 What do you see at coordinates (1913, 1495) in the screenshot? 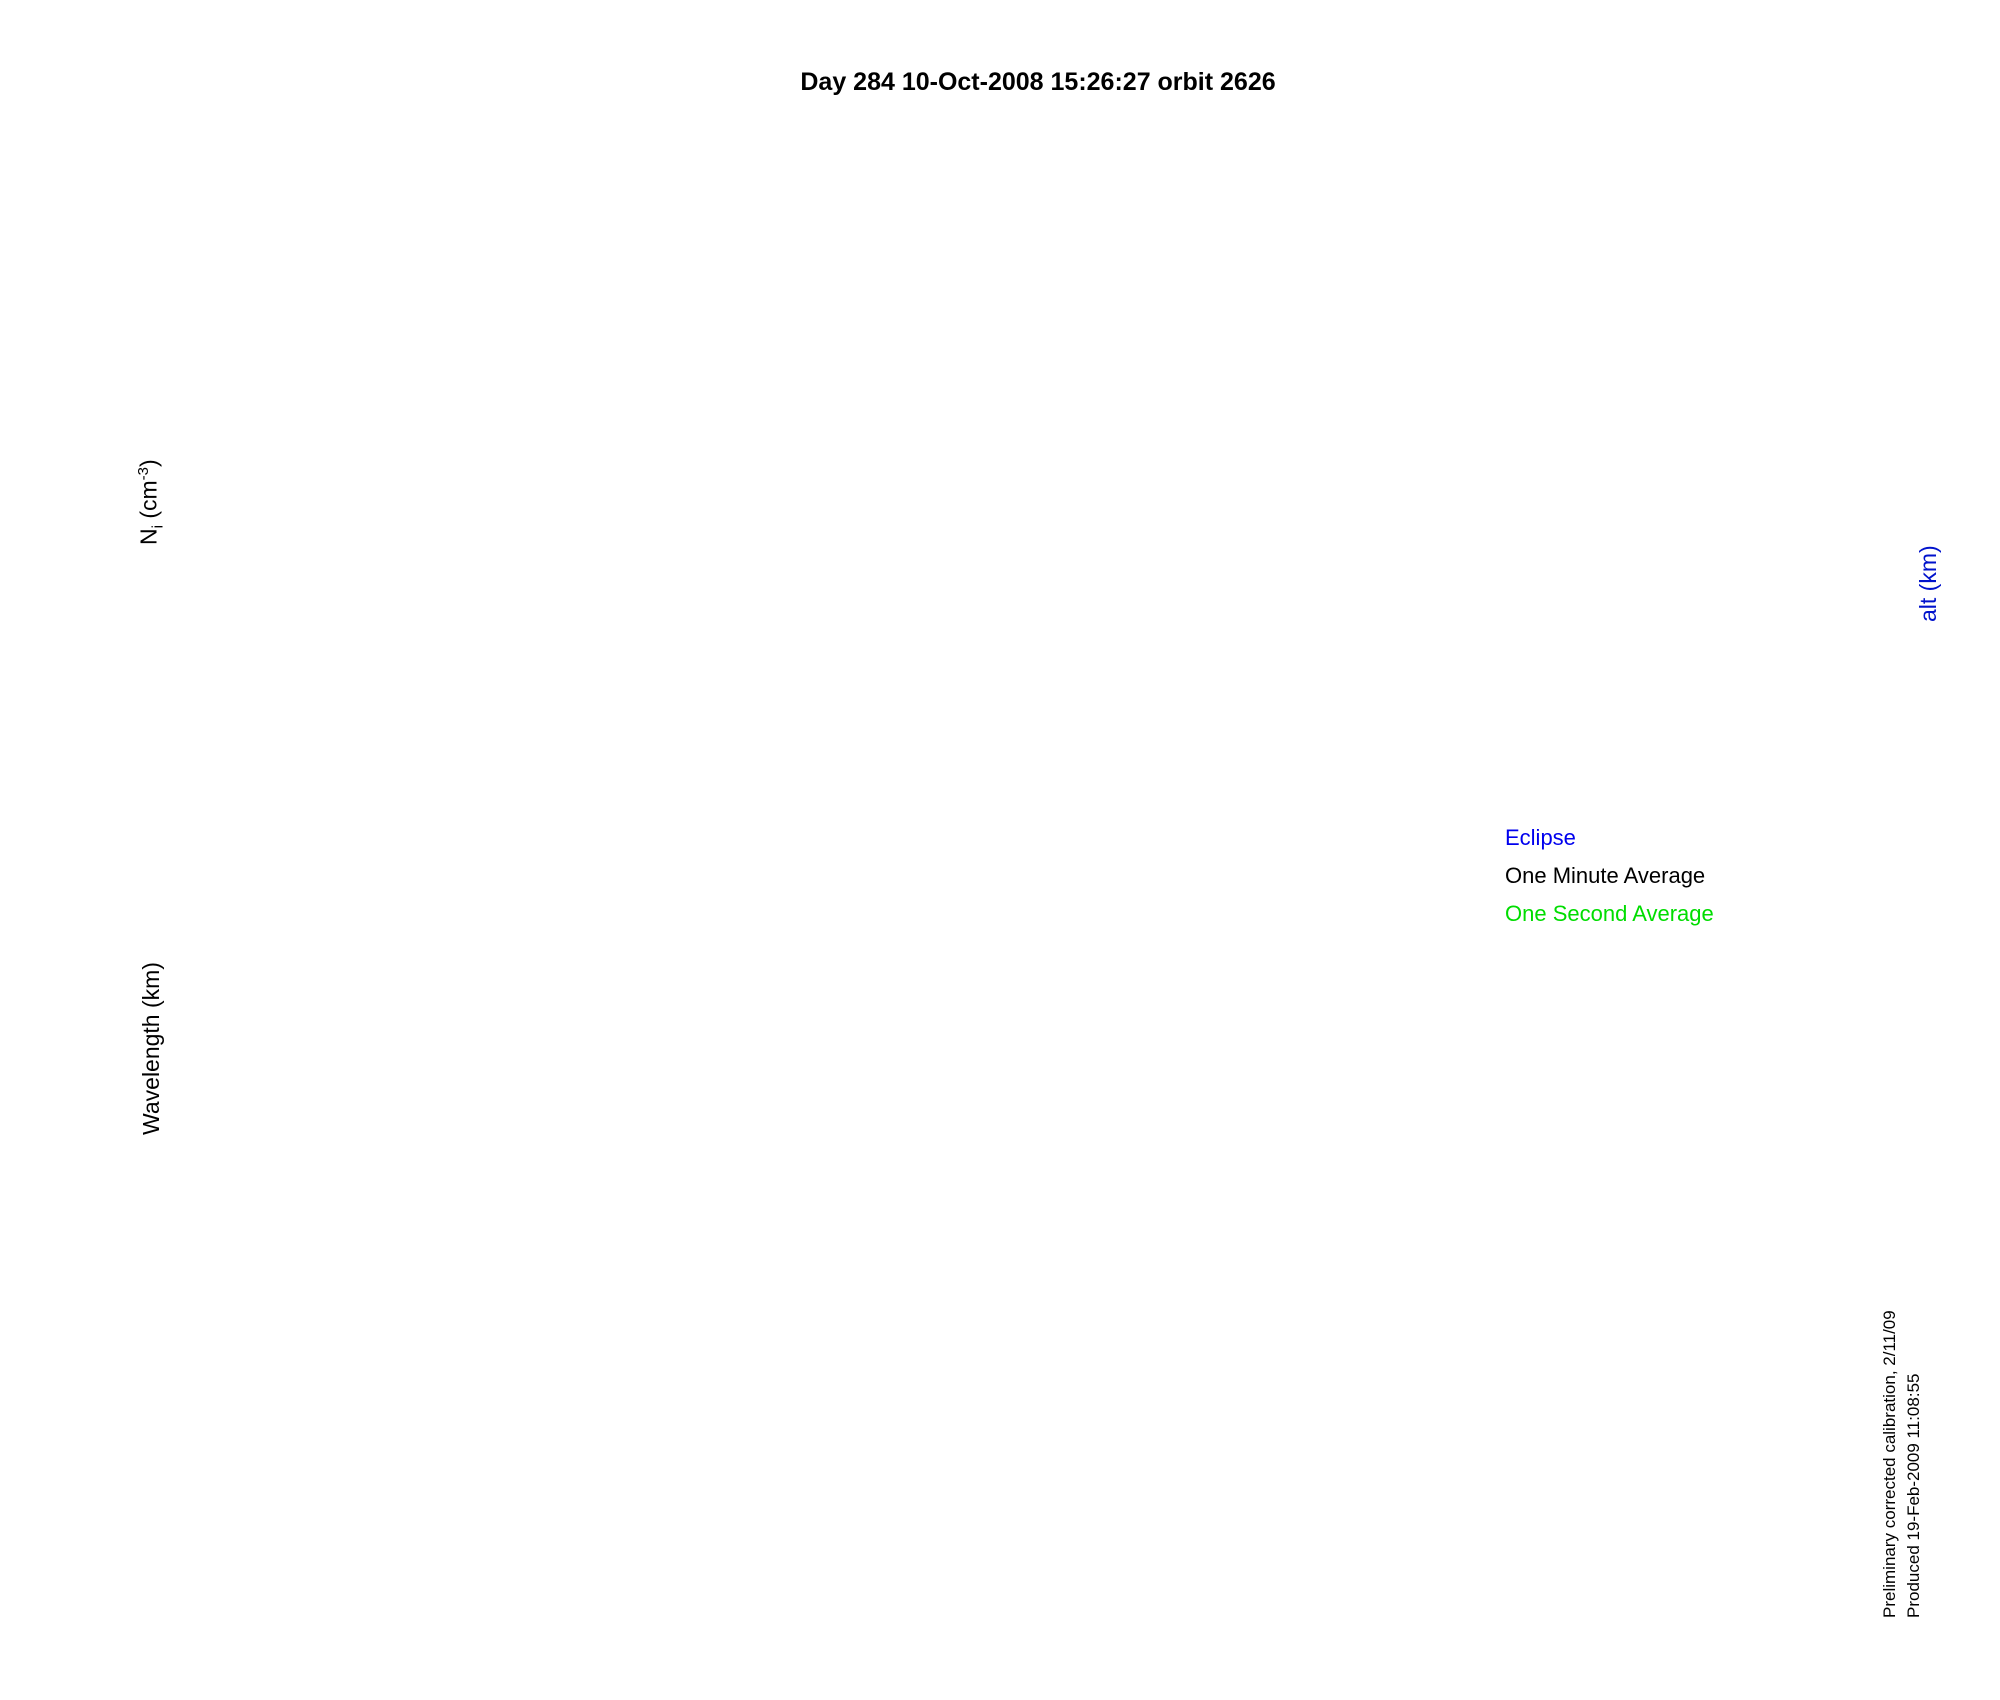
I see `note-line-2: Produced 19-Feb-2009 11:08:55` at bounding box center [1913, 1495].